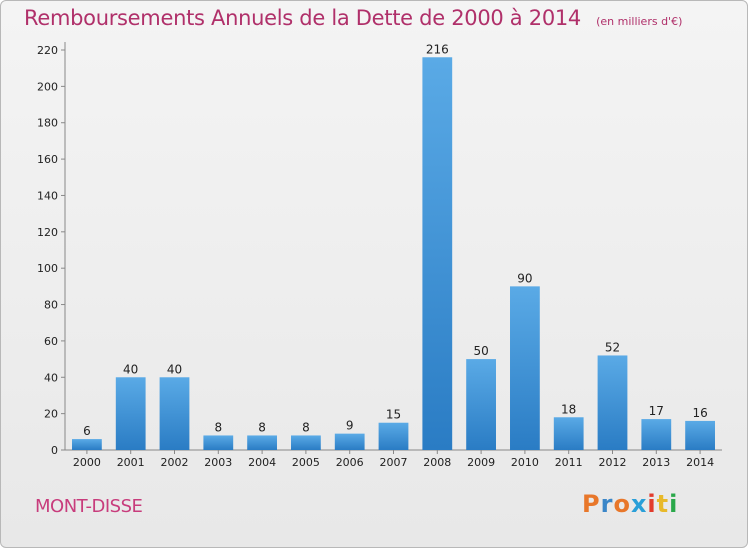 This screenshot has height=550, width=750. I want to click on x-tick-label: 2004, so click(262, 462).